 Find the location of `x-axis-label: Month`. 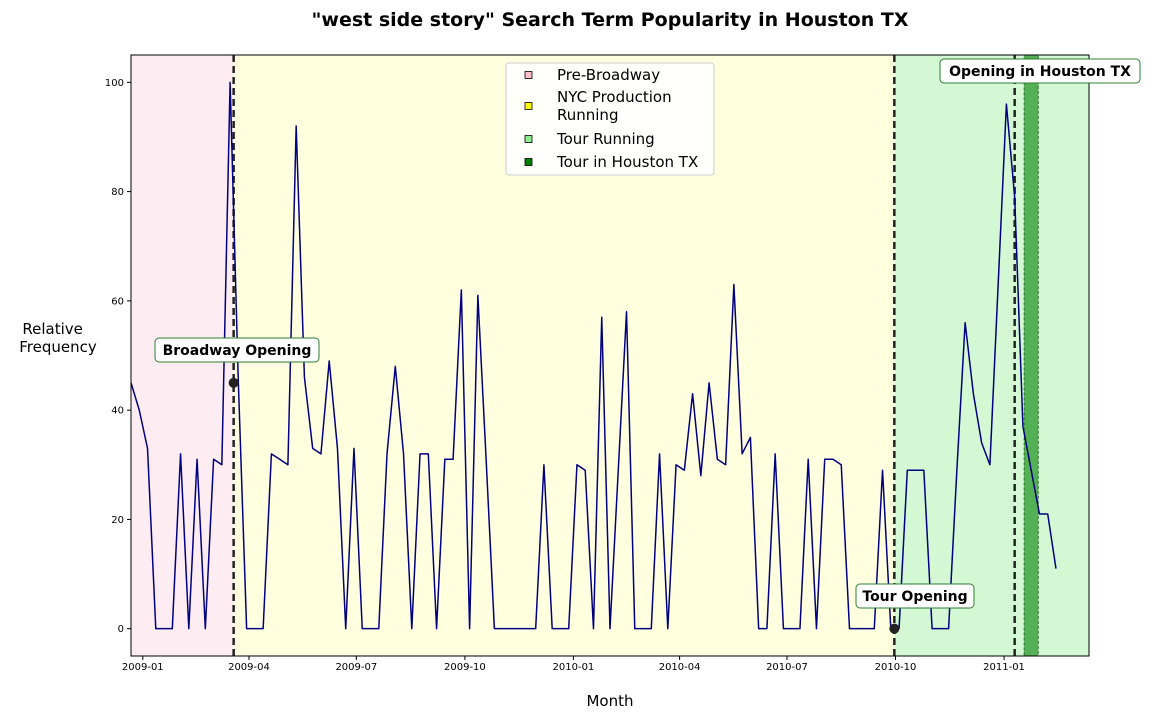

x-axis-label: Month is located at coordinates (609, 701).